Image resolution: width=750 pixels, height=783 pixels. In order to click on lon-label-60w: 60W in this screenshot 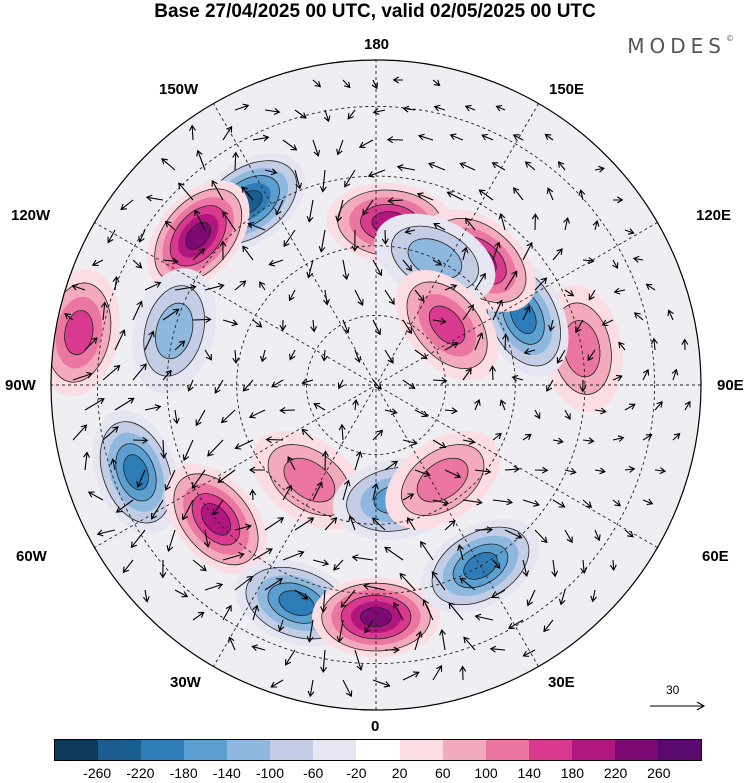, I will do `click(31, 556)`.